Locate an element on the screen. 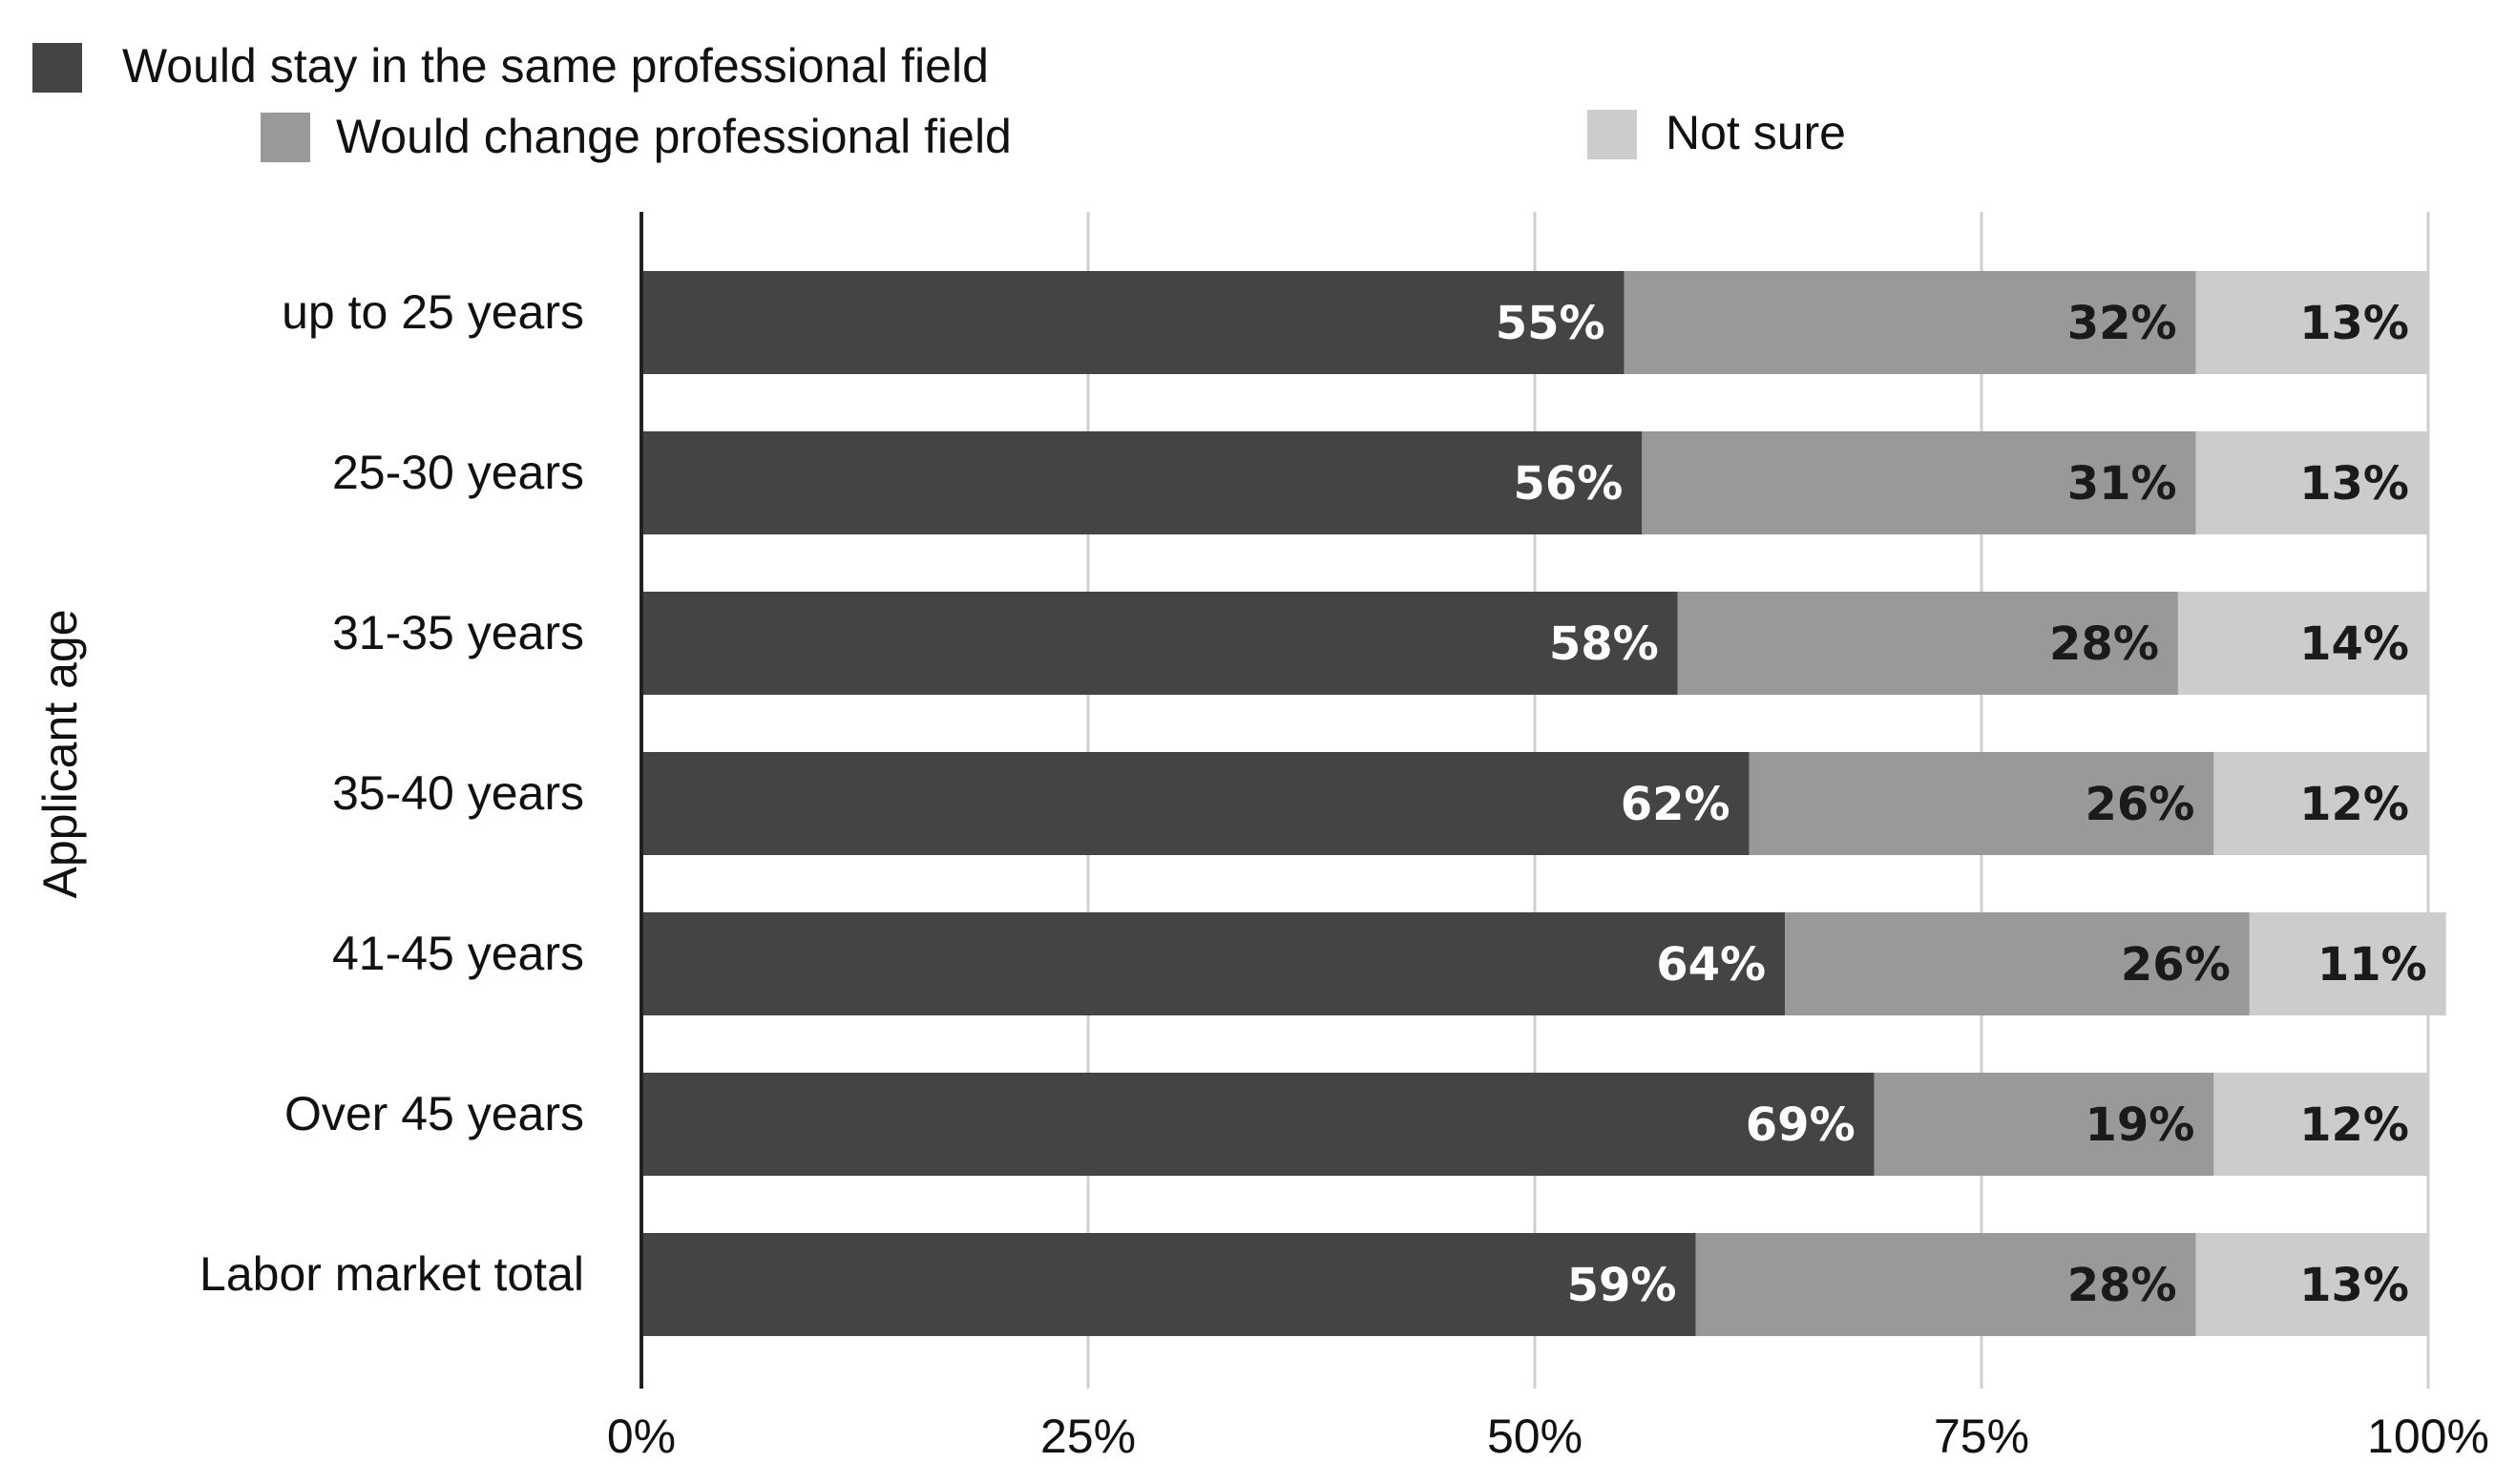 The height and width of the screenshot is (1484, 2516). bar-segment-s1-c1 is located at coordinates (1919, 482).